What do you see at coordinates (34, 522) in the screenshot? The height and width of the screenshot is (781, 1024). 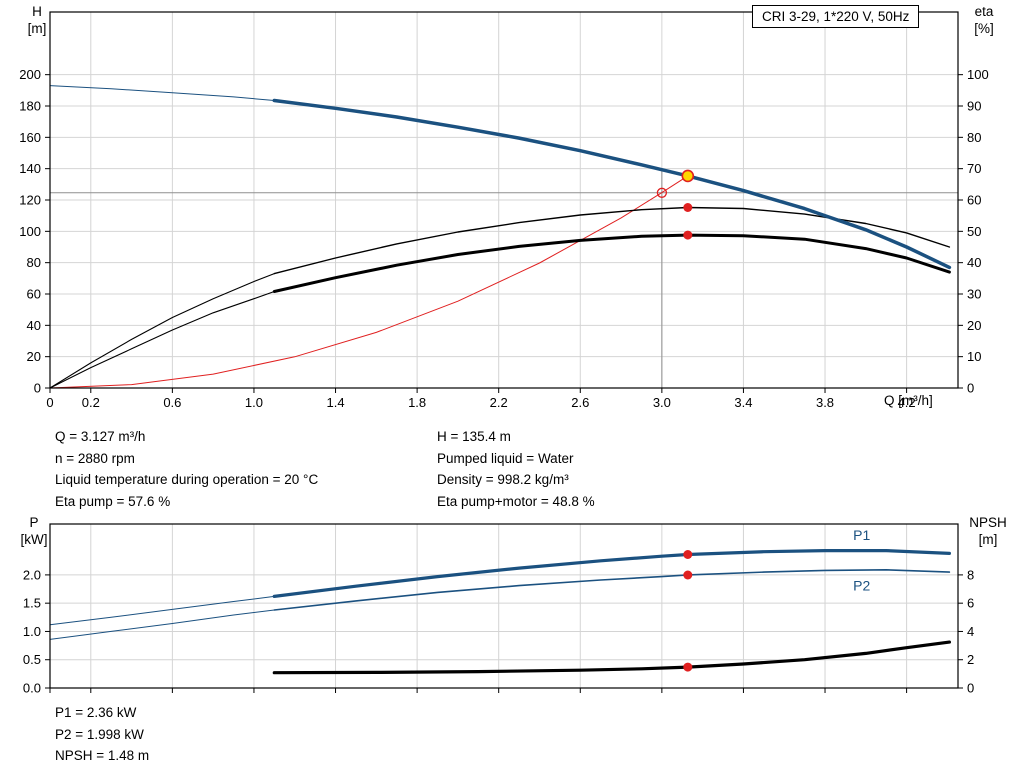 I see `p-axis-symbol: P` at bounding box center [34, 522].